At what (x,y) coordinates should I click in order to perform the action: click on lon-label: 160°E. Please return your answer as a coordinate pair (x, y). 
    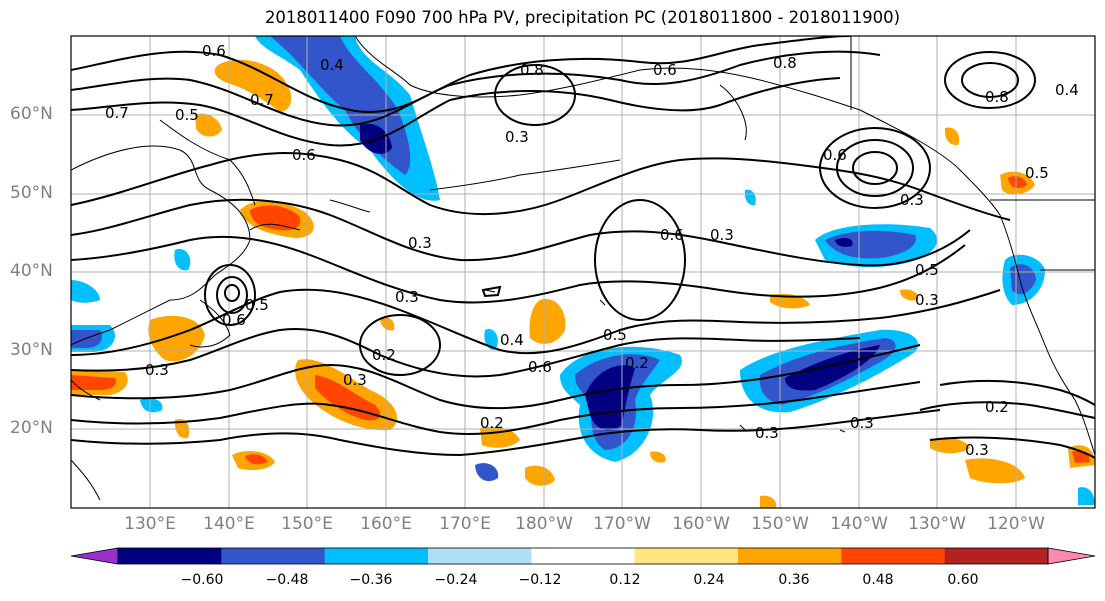
    Looking at the image, I should click on (386, 524).